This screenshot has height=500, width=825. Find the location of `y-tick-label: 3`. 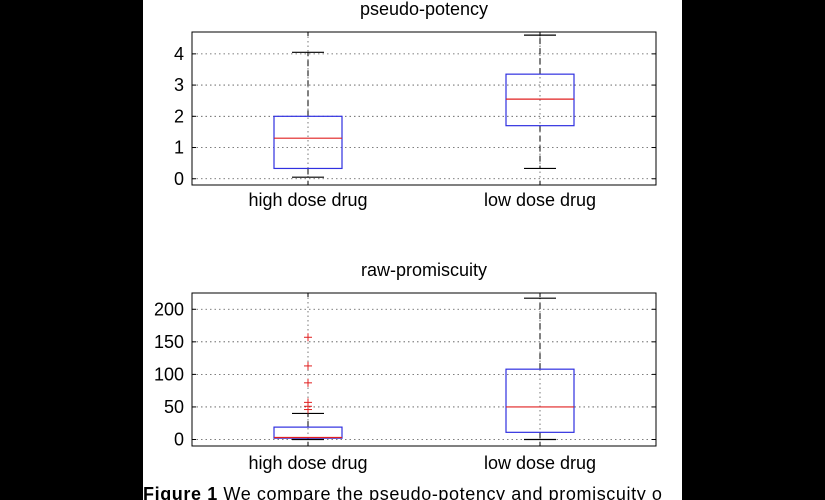

y-tick-label: 3 is located at coordinates (179, 85).